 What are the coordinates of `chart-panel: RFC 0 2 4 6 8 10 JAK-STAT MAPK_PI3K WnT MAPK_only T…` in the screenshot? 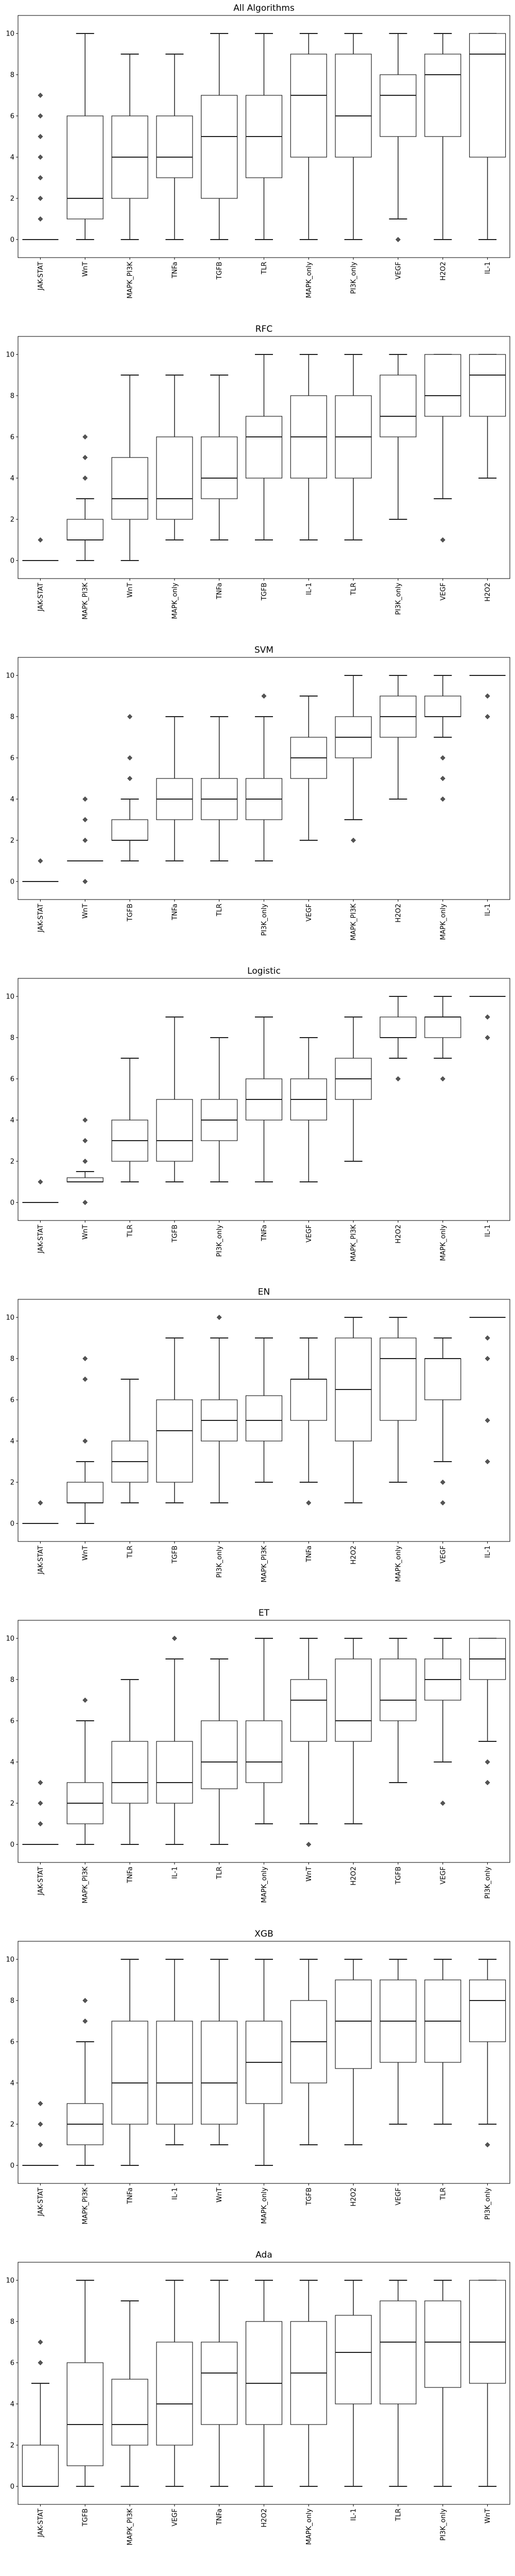 It's located at (258, 471).